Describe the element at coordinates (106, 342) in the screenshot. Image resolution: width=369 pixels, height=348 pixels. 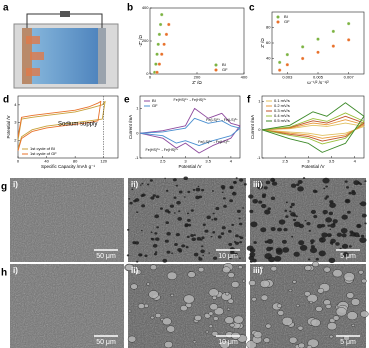
I see `scale-label: 50 μm` at that location.